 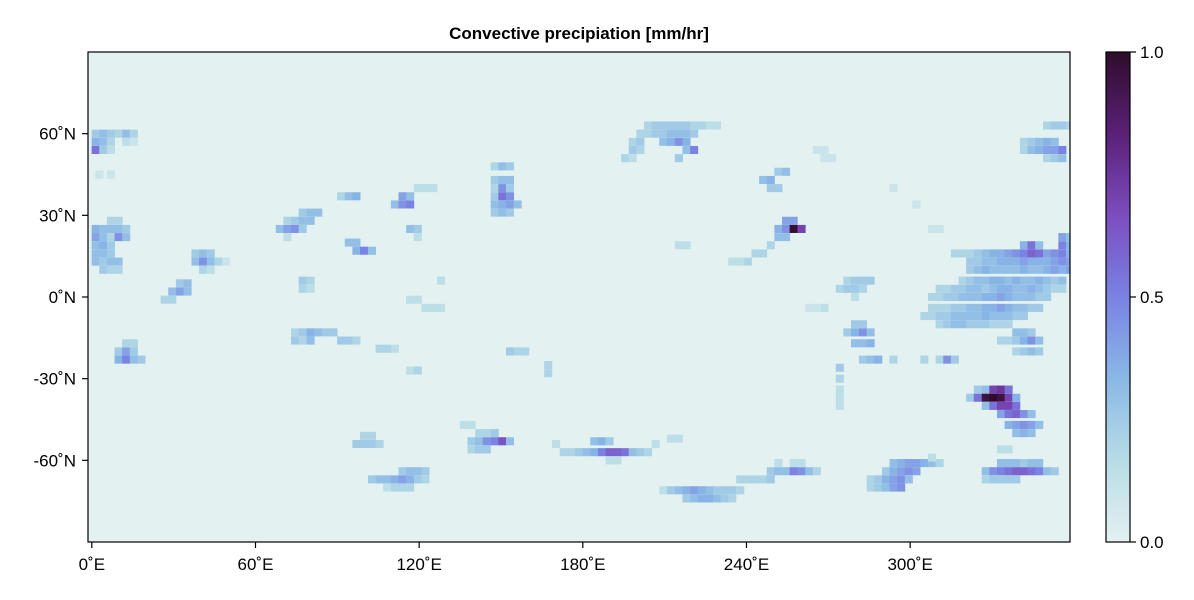 I want to click on y-tick-label: -30˚N, so click(x=54, y=379).